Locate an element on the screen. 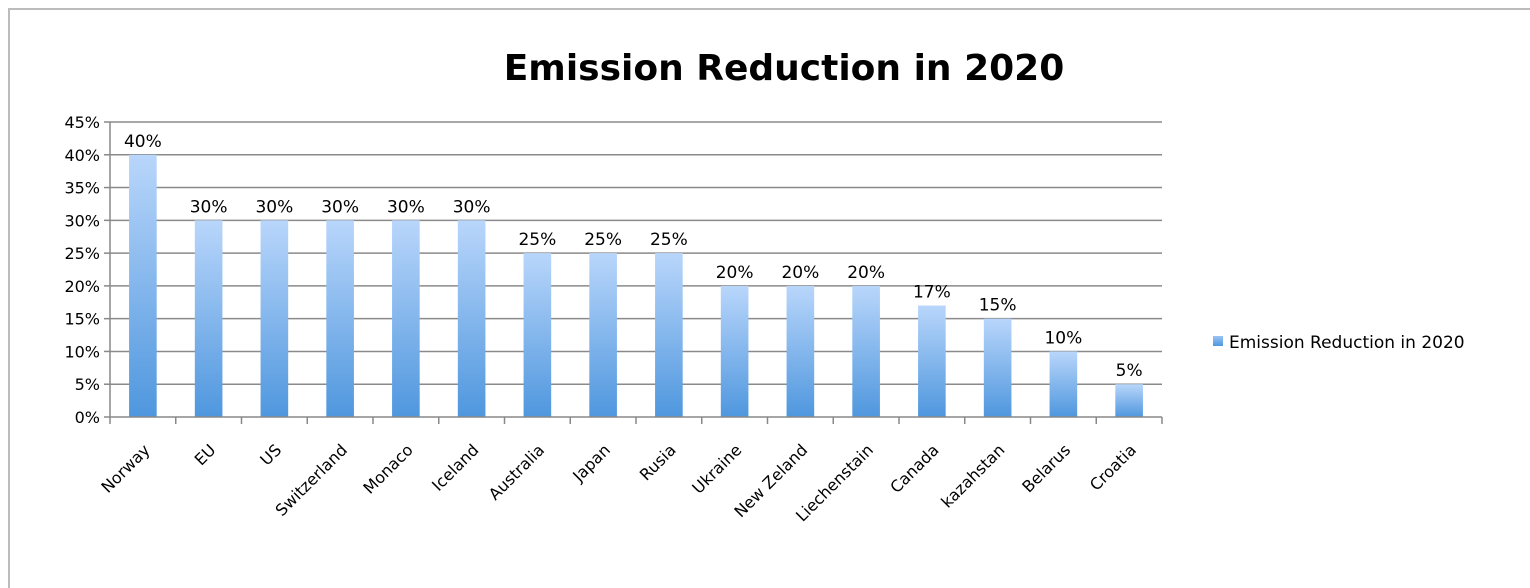  category-label: Iceland is located at coordinates (455, 467).